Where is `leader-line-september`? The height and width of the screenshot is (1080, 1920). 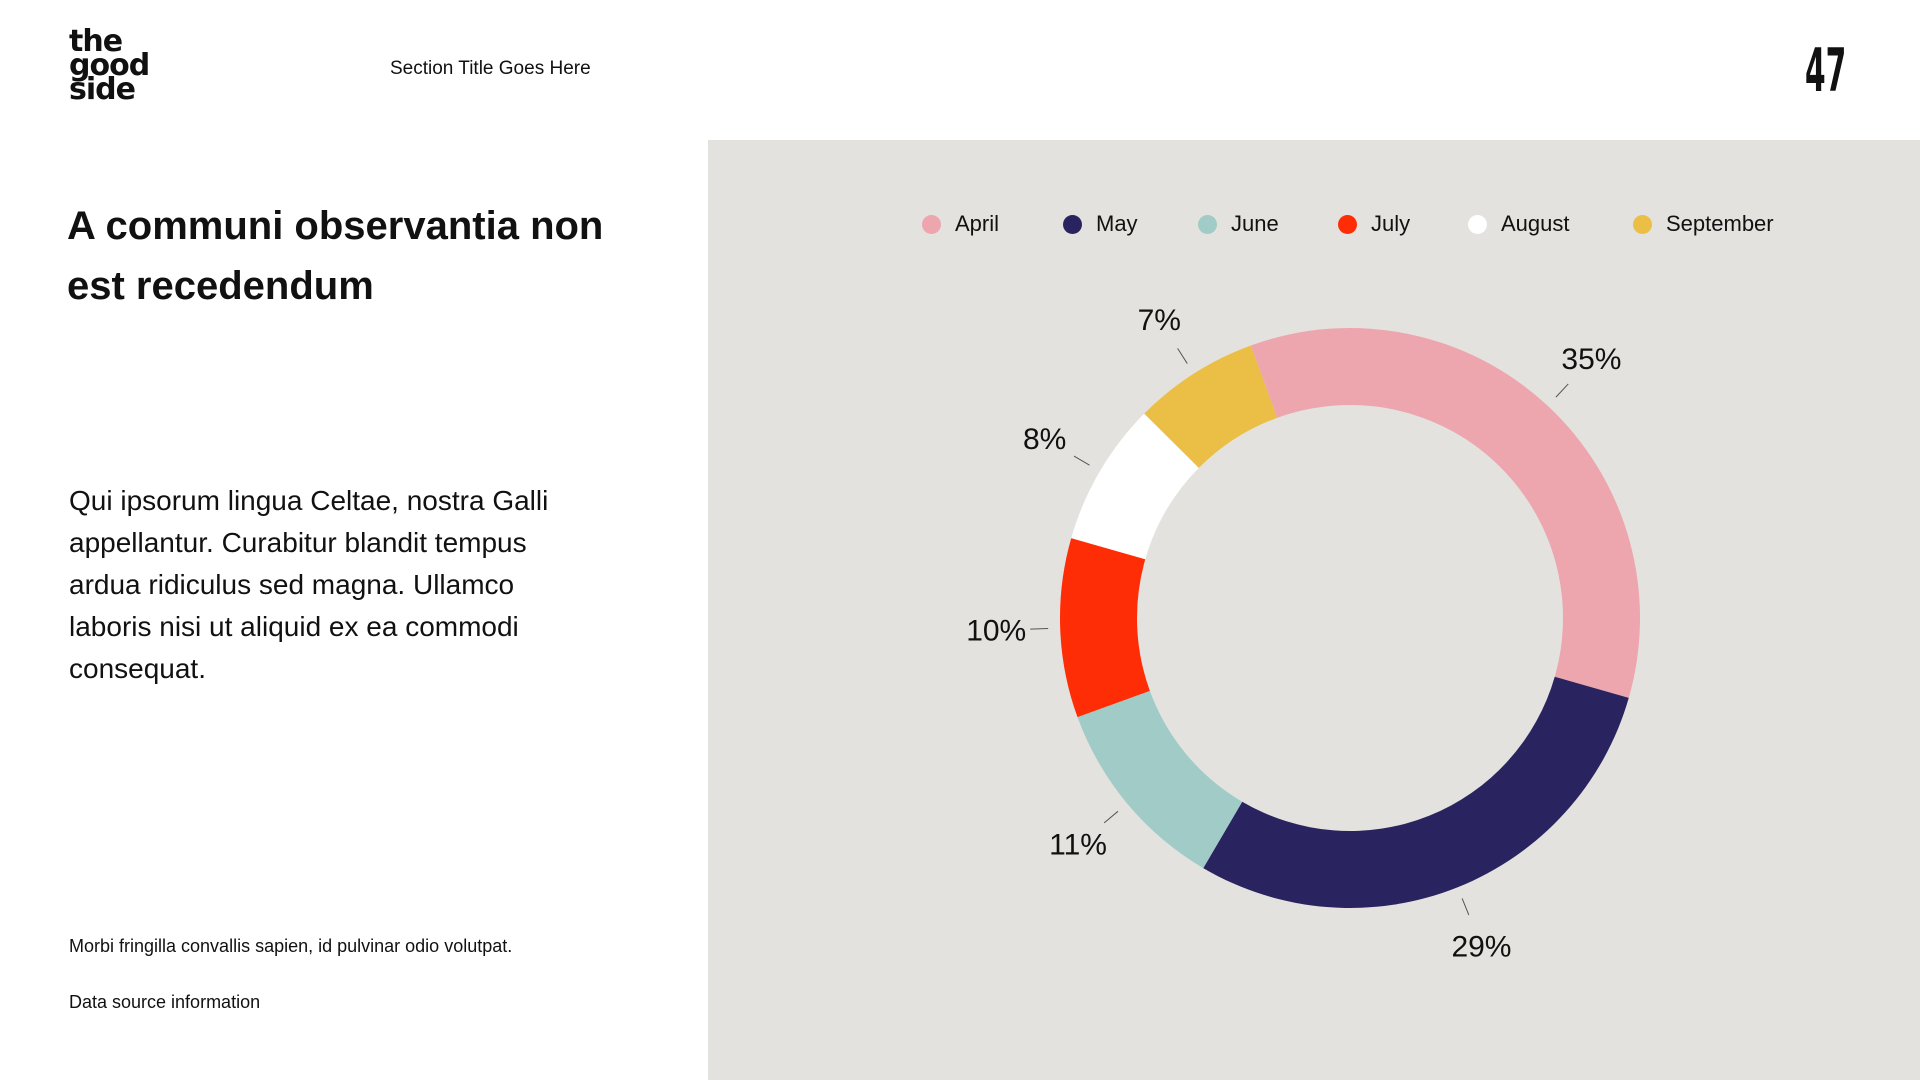
leader-line-september is located at coordinates (1182, 356).